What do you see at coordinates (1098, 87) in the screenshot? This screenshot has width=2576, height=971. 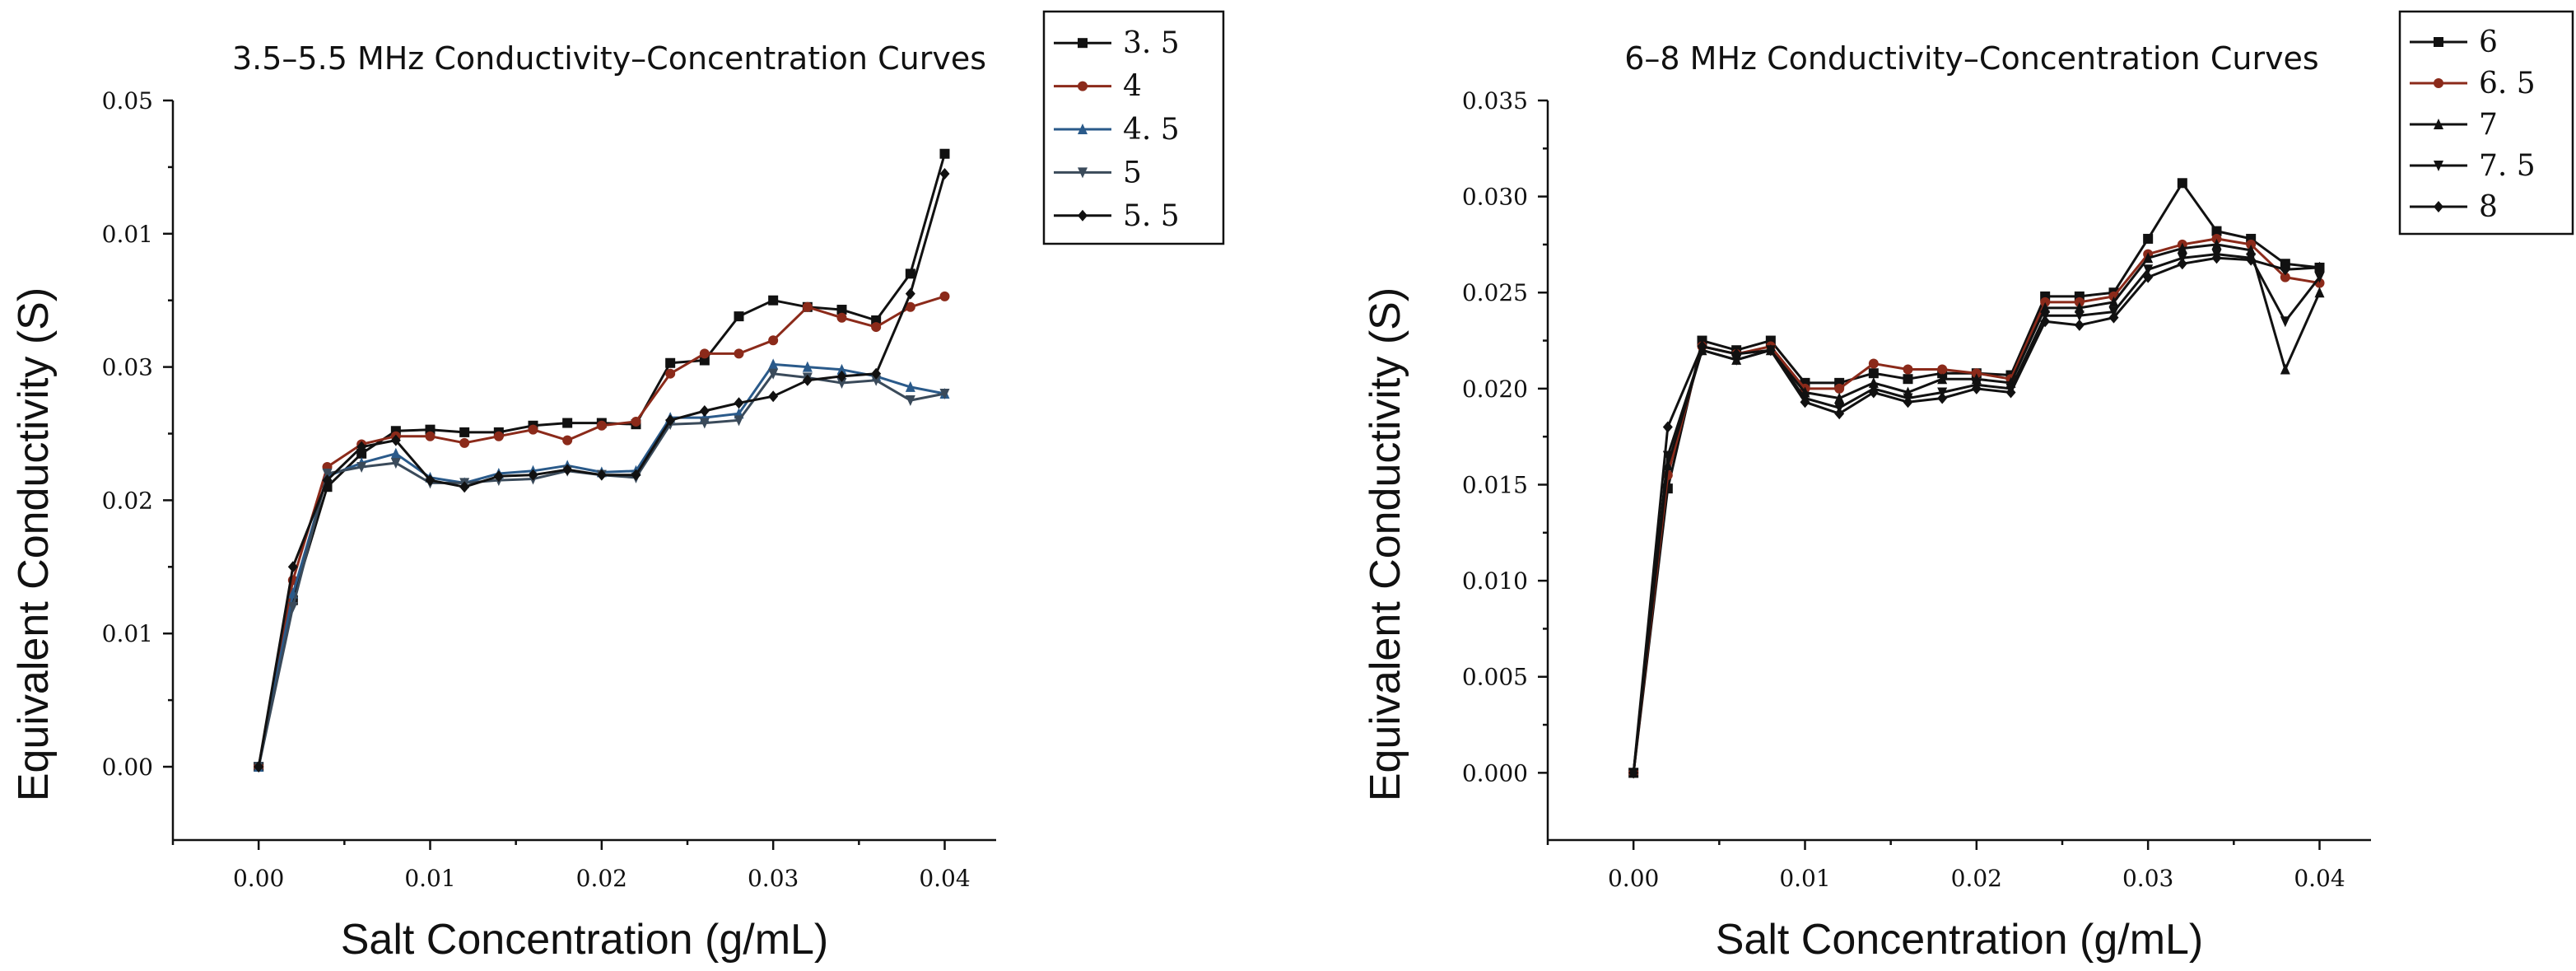 I see `legend-entry: 4` at bounding box center [1098, 87].